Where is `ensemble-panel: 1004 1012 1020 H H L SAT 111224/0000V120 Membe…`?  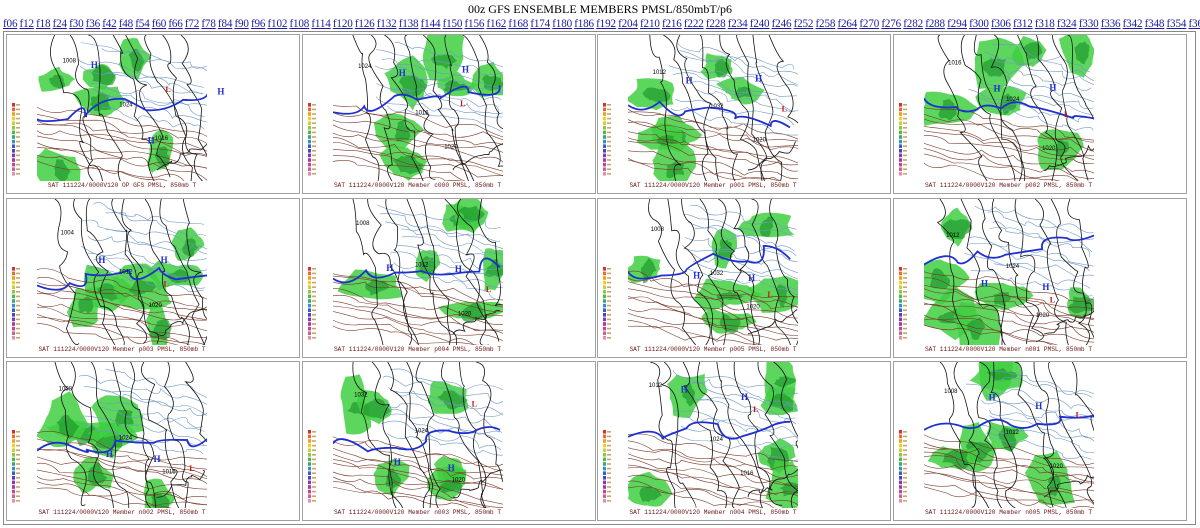
ensemble-panel: 1004 1012 1020 H H L SAT 111224/0000V120 Membe… is located at coordinates (153, 277).